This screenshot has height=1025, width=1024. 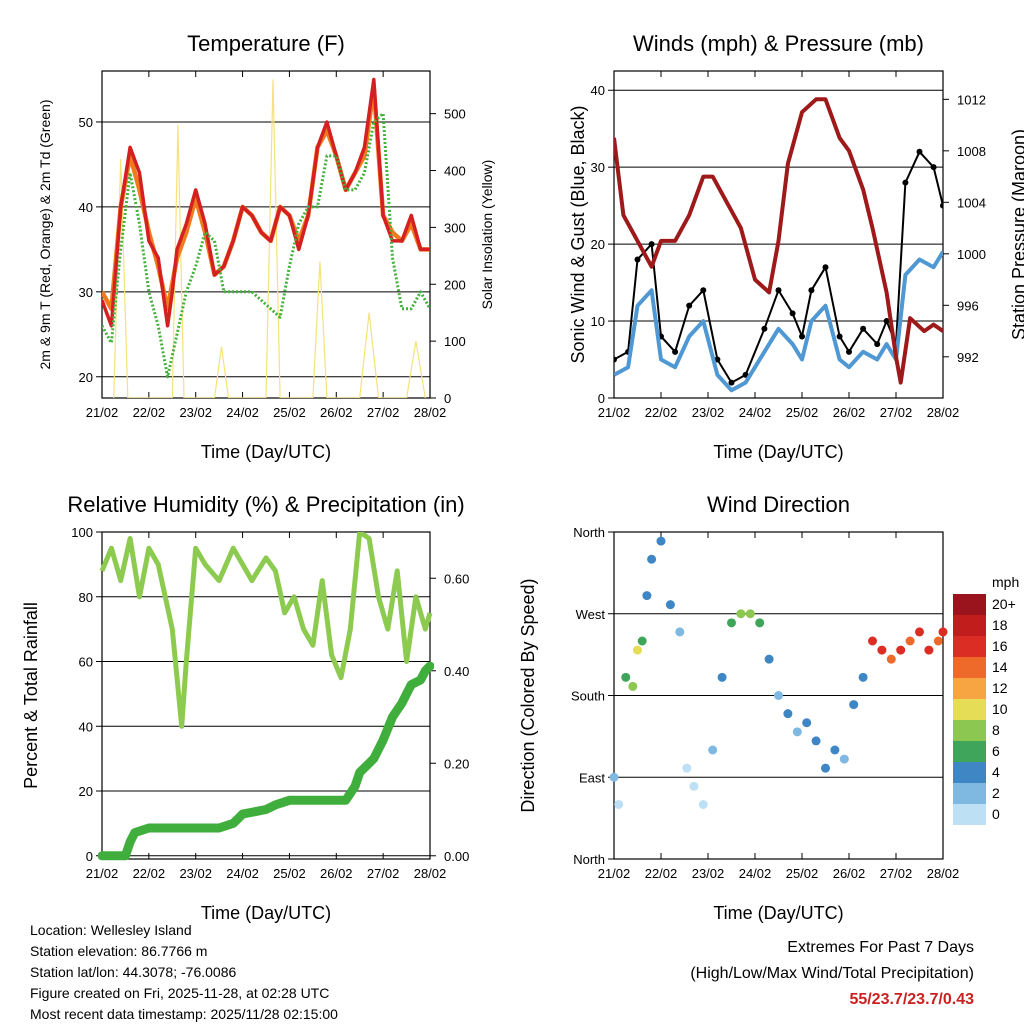 What do you see at coordinates (971, 151) in the screenshot?
I see `y2-tick-label: 1008` at bounding box center [971, 151].